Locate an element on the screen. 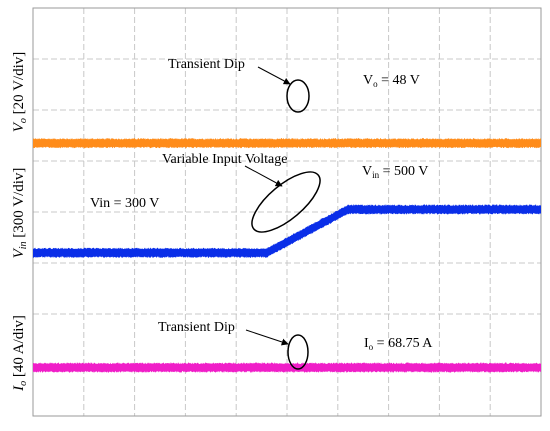 The width and height of the screenshot is (550, 431). annotation-variable-input: Variable Input Voltage is located at coordinates (224, 159).